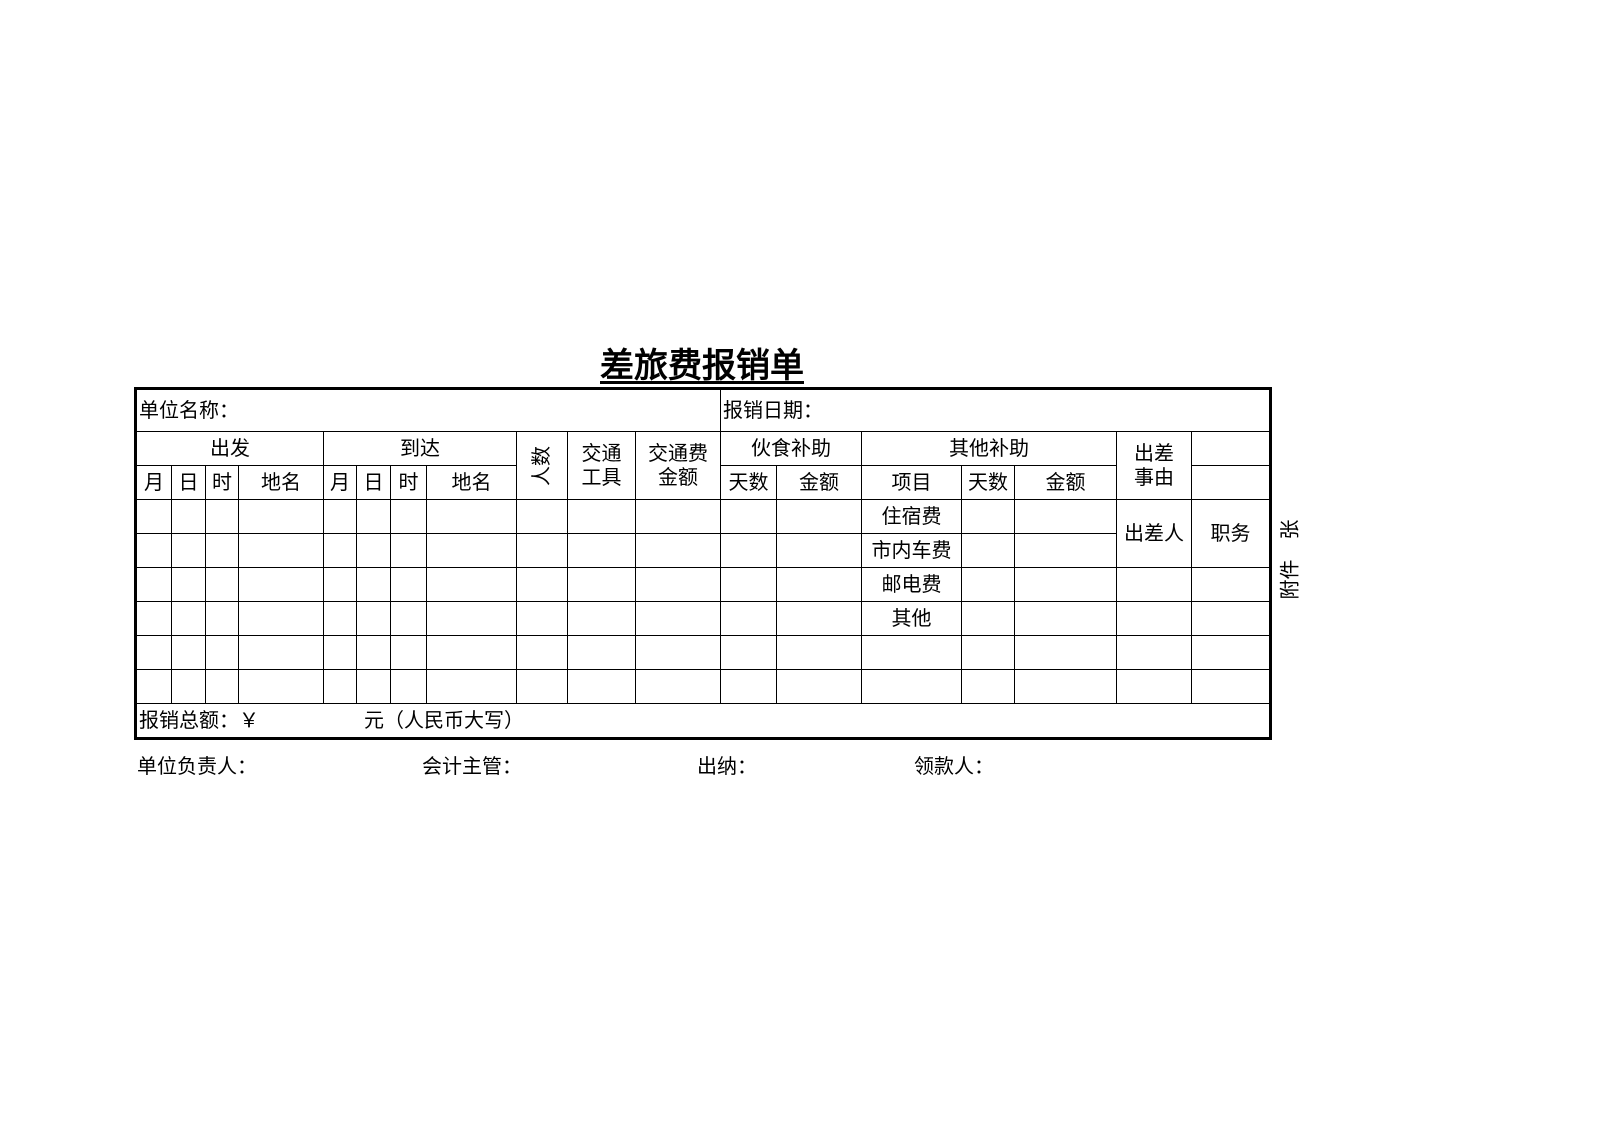 The width and height of the screenshot is (1600, 1132). What do you see at coordinates (428, 410) in the screenshot?
I see `unit-name-field: 单位名称：` at bounding box center [428, 410].